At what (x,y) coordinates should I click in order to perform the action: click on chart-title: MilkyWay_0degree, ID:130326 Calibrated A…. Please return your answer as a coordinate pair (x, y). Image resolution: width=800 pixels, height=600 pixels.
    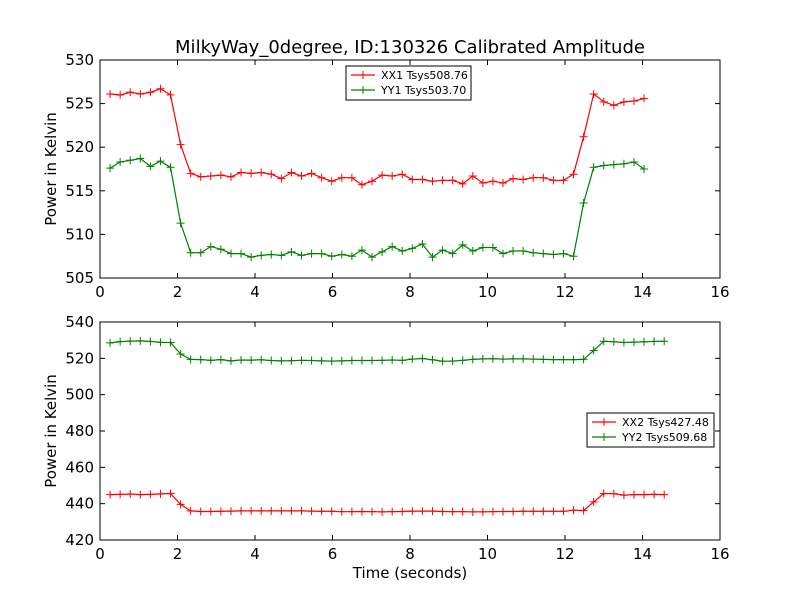
    Looking at the image, I should click on (410, 47).